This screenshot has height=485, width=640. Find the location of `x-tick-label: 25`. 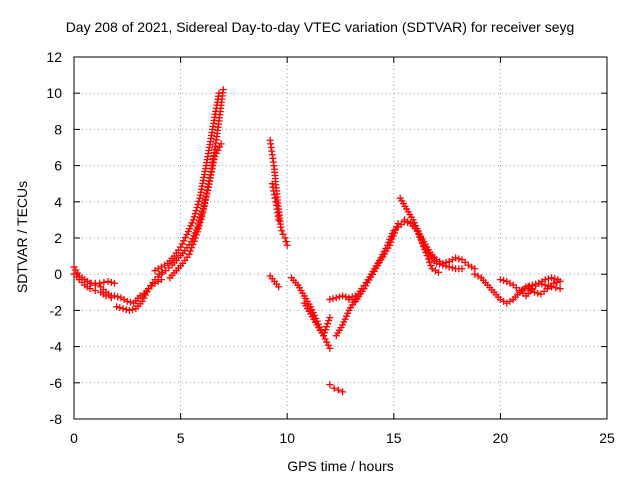

x-tick-label: 25 is located at coordinates (607, 438).